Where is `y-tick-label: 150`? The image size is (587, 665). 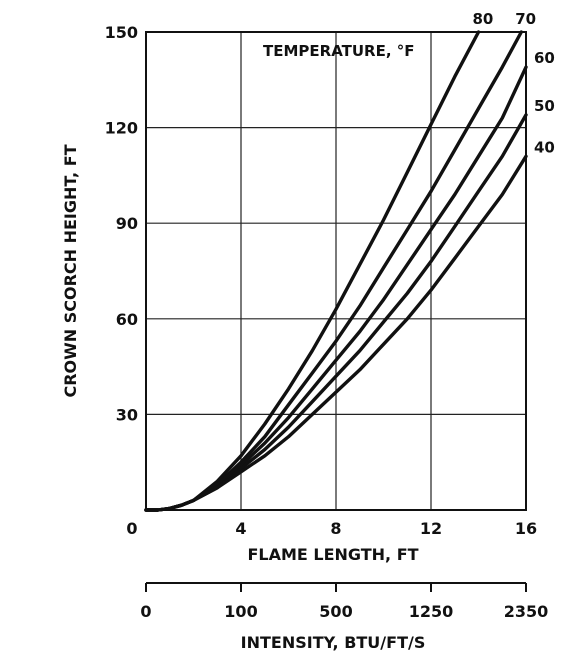
y-tick-label: 150 is located at coordinates (121, 32).